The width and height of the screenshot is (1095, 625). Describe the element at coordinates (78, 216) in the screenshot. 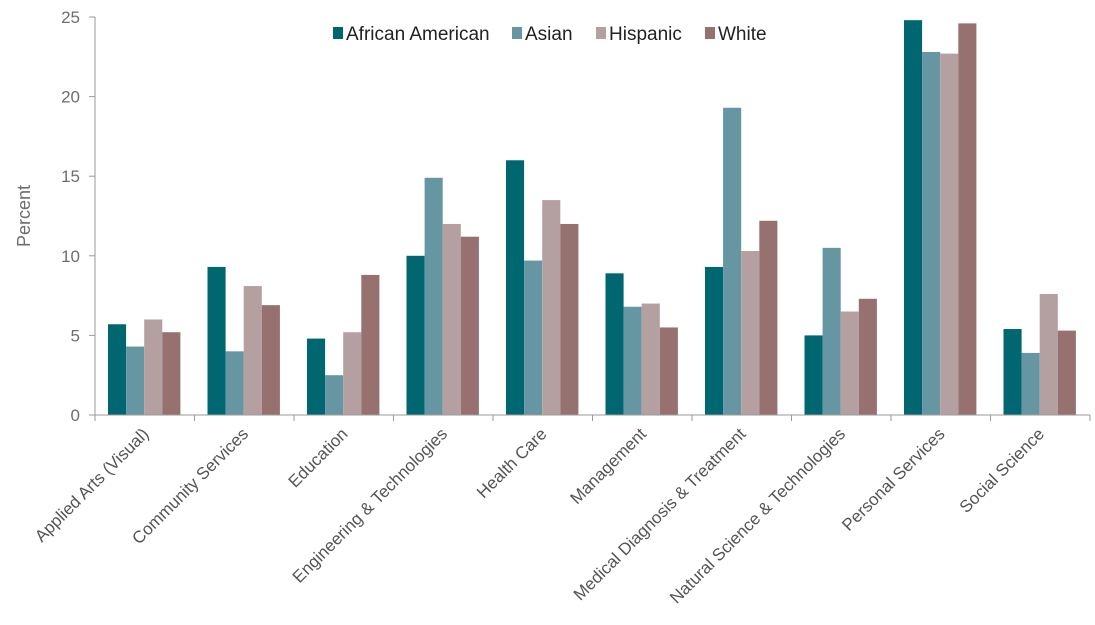

I see `y-axis: 0 5 10 15 20 25` at that location.